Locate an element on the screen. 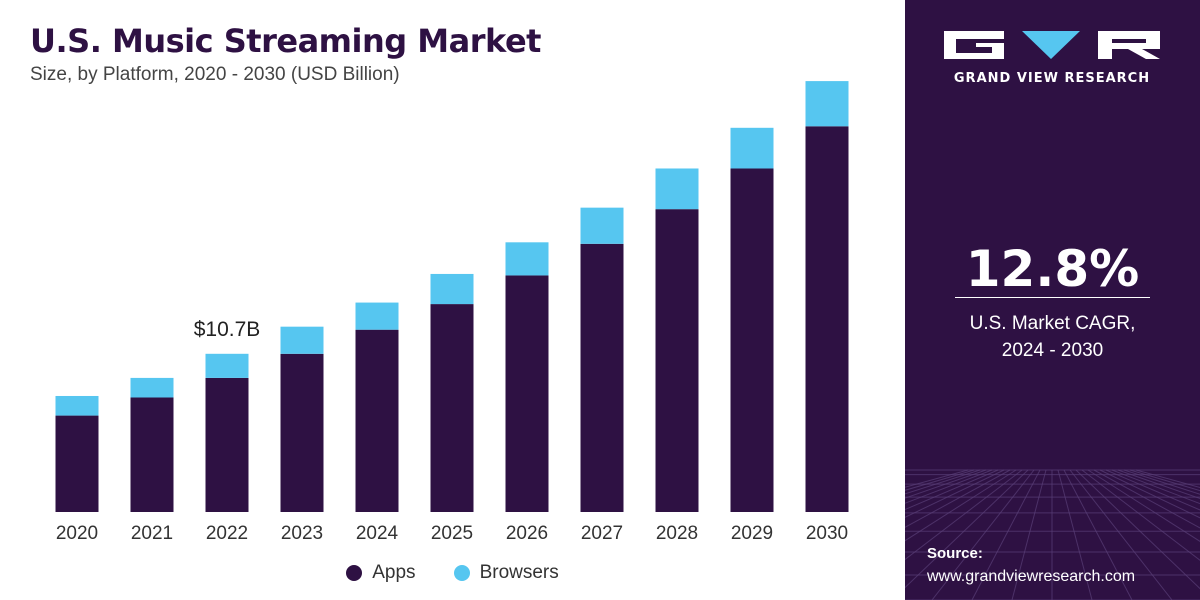 The height and width of the screenshot is (600, 1200). bar-apps-2030 is located at coordinates (827, 319).